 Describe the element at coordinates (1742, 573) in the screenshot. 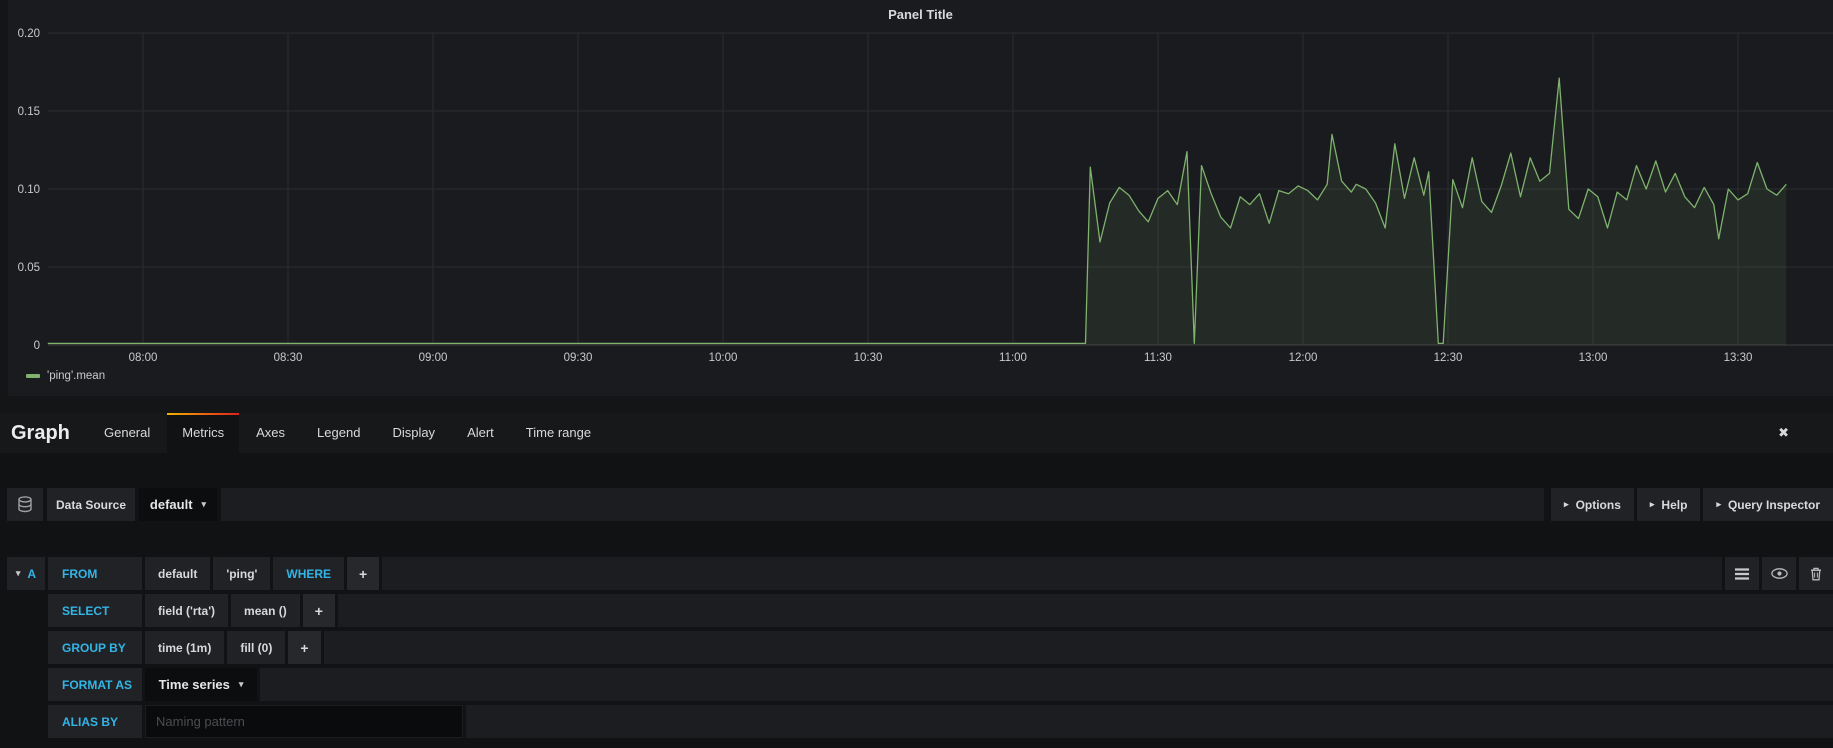

I see `menu-icon` at that location.